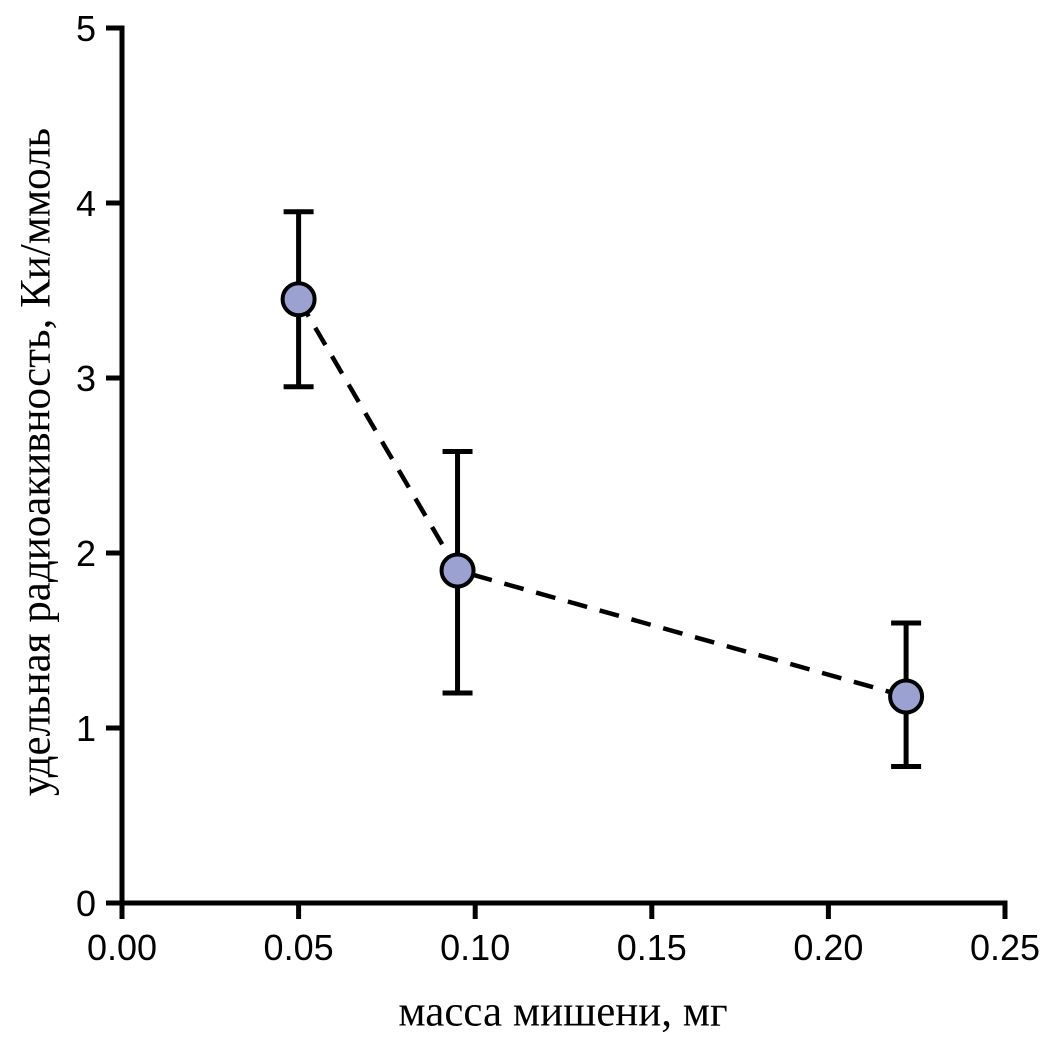  What do you see at coordinates (86, 728) in the screenshot?
I see `y-tick-label: 1` at bounding box center [86, 728].